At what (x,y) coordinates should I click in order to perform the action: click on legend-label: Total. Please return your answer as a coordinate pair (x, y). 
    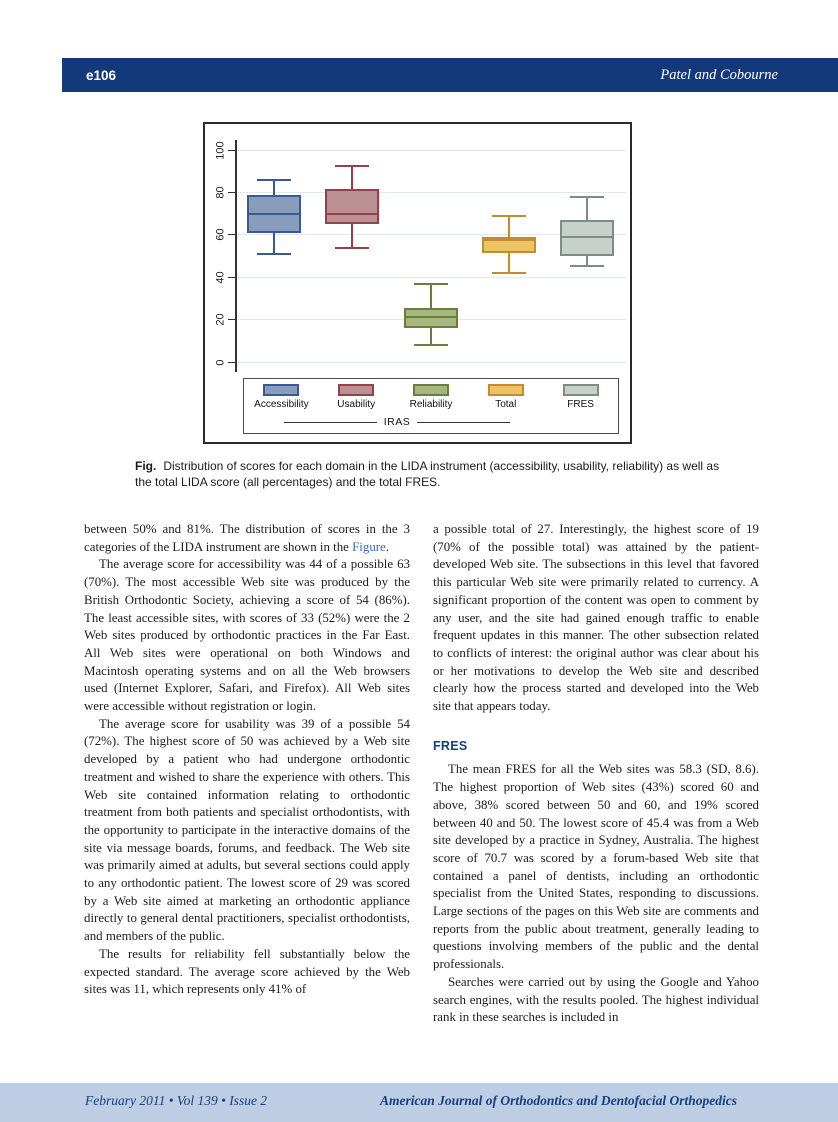
    Looking at the image, I should click on (506, 404).